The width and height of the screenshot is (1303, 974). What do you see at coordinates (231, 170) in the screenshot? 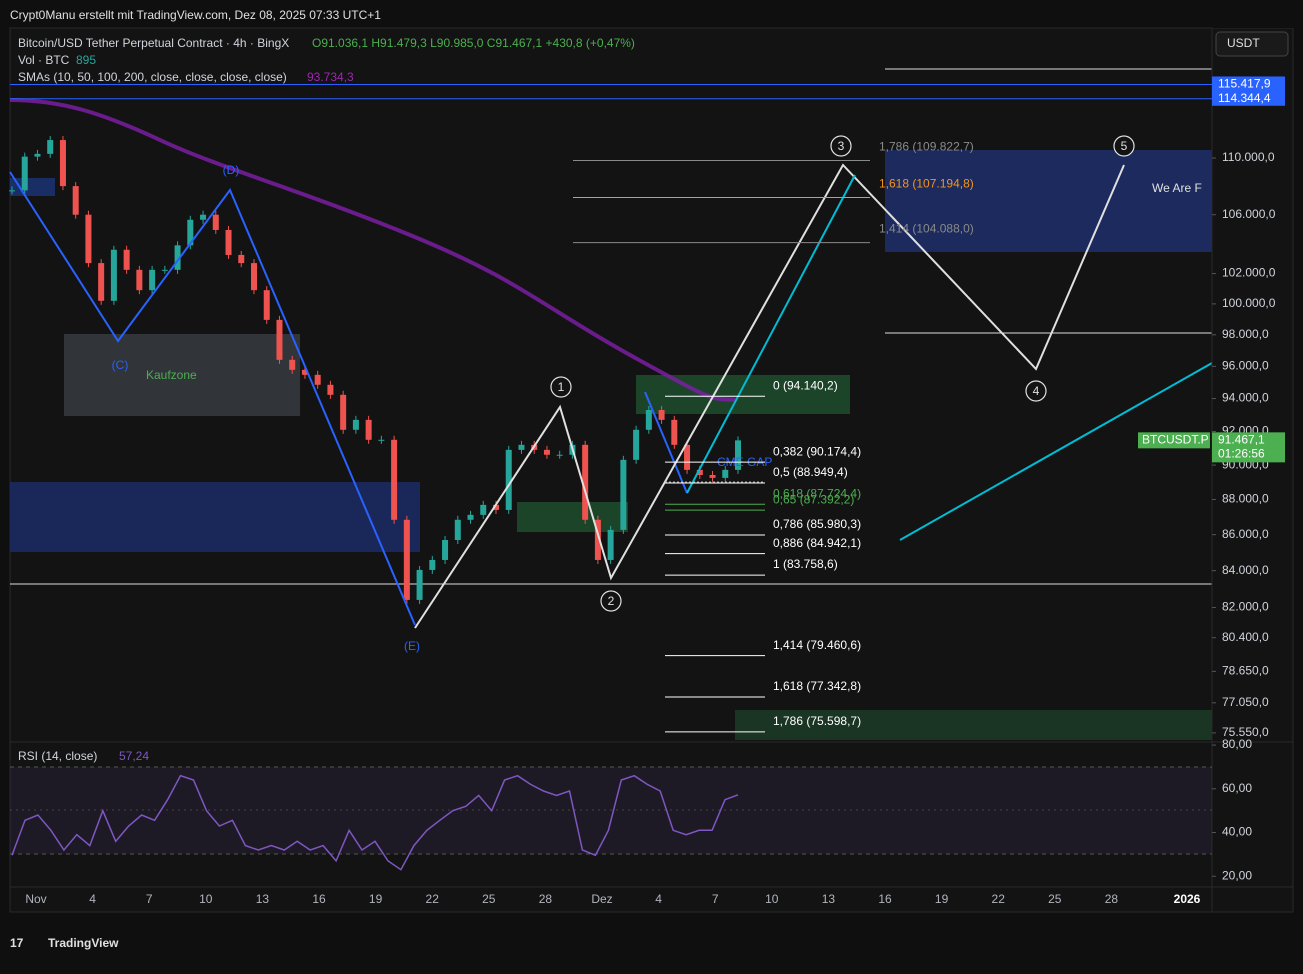
I see `abc-label: (D)` at bounding box center [231, 170].